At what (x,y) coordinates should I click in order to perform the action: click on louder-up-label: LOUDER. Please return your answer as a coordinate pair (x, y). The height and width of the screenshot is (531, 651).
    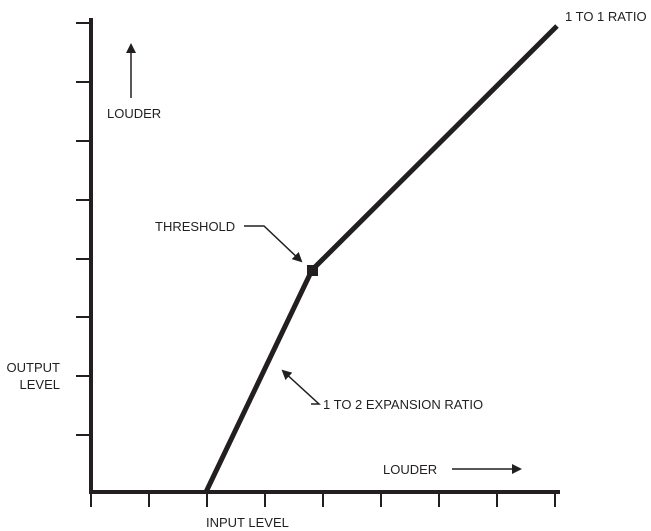
    Looking at the image, I should click on (134, 113).